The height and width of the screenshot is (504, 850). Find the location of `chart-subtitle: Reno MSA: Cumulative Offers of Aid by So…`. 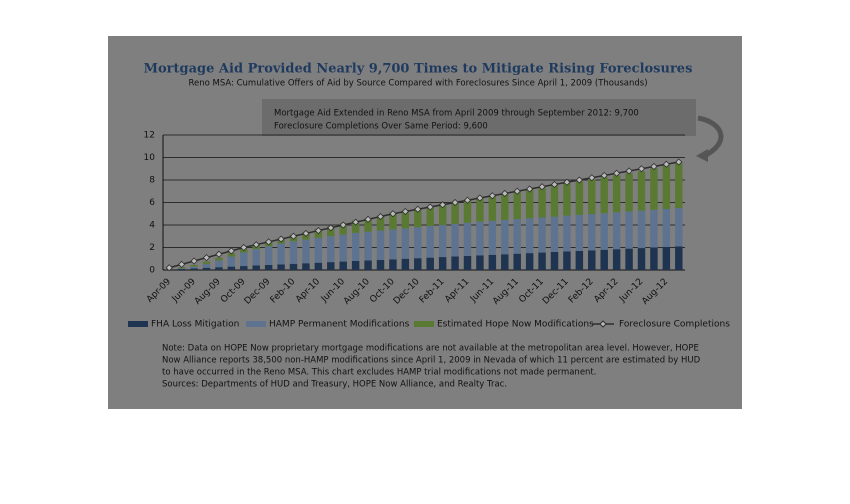

chart-subtitle: Reno MSA: Cumulative Offers of Aid by So… is located at coordinates (417, 84).